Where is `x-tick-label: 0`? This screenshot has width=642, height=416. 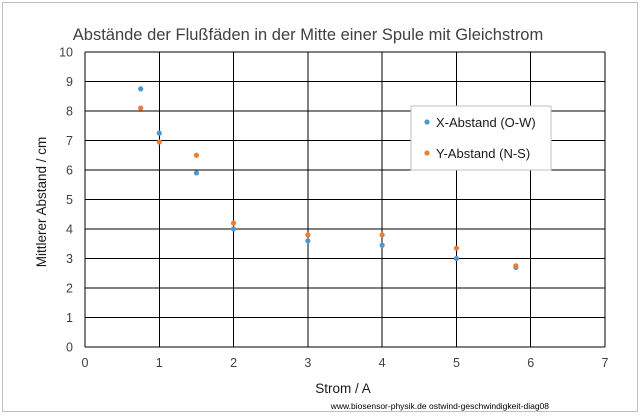
x-tick-label: 0 is located at coordinates (85, 363).